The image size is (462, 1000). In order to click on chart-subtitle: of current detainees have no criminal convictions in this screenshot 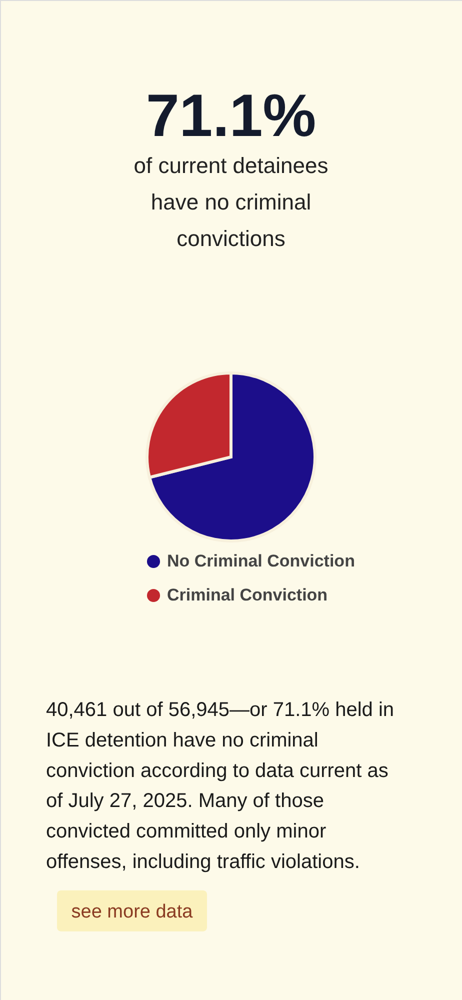, I will do `click(231, 202)`.